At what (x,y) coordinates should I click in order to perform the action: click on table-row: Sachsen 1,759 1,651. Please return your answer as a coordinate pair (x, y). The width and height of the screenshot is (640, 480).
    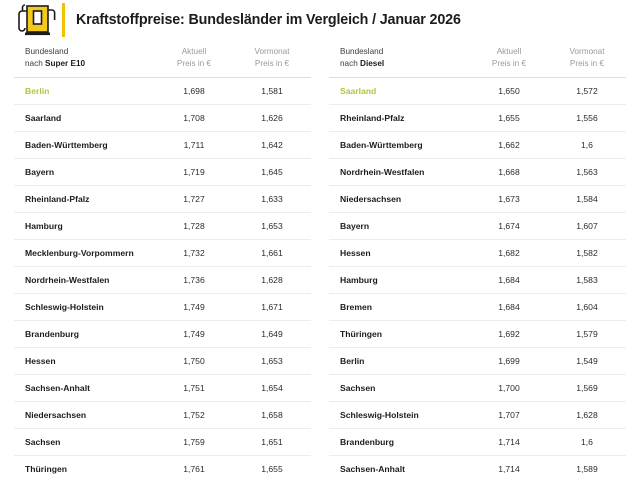
    Looking at the image, I should click on (162, 442).